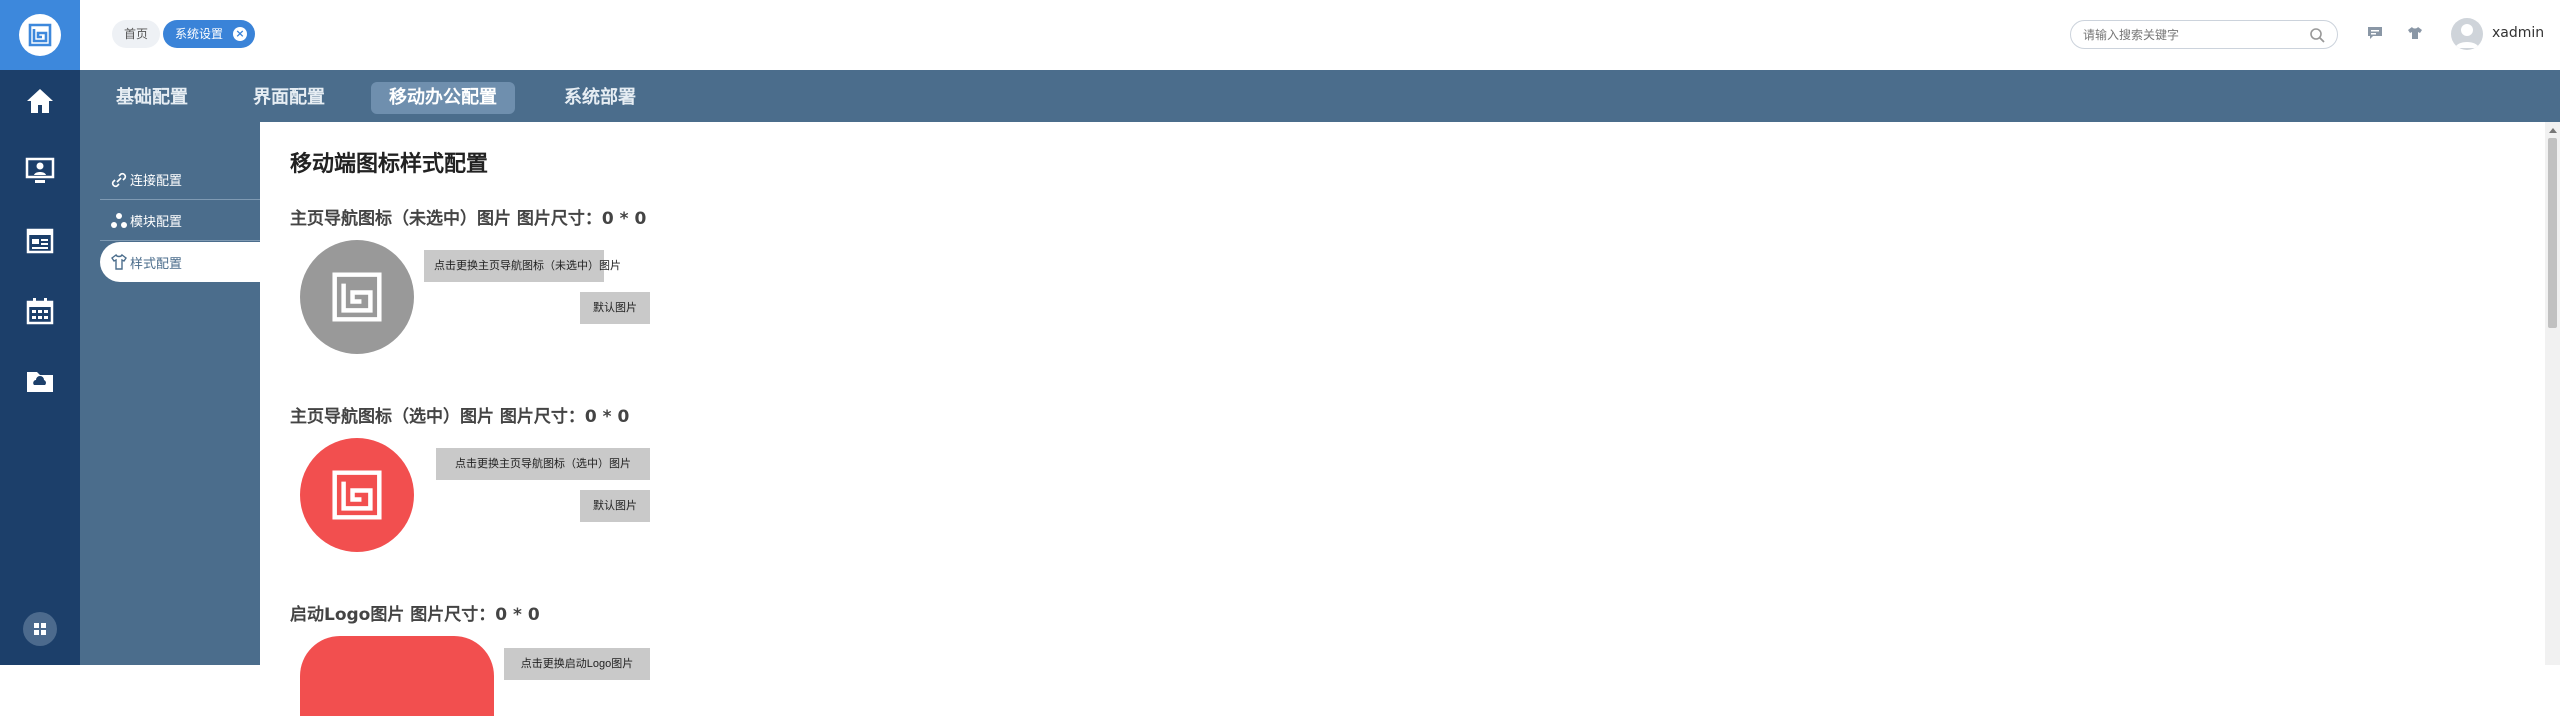  I want to click on module-icon, so click(119, 221).